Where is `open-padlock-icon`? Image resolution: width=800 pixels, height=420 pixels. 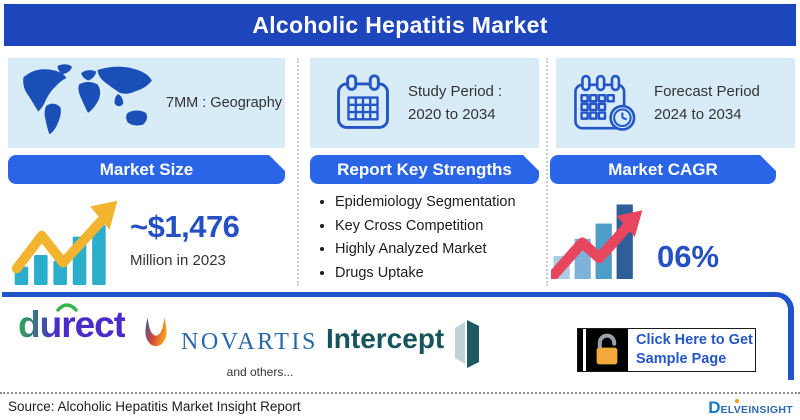
open-padlock-icon is located at coordinates (607, 349).